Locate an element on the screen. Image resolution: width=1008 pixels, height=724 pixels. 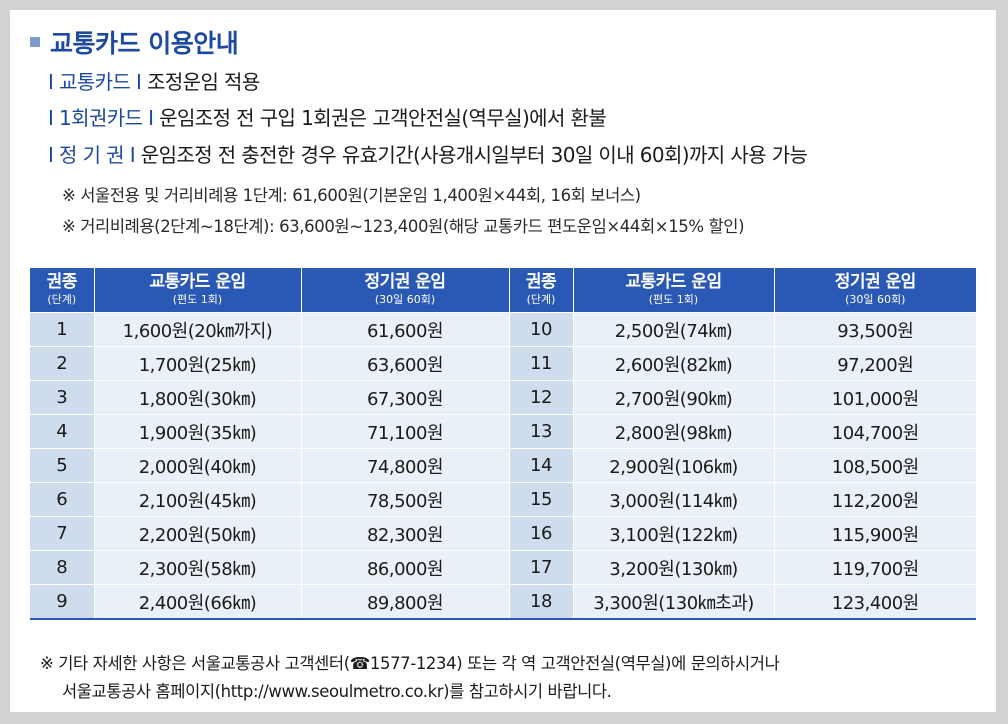
info-label: I 교통카드 I is located at coordinates (95, 82).